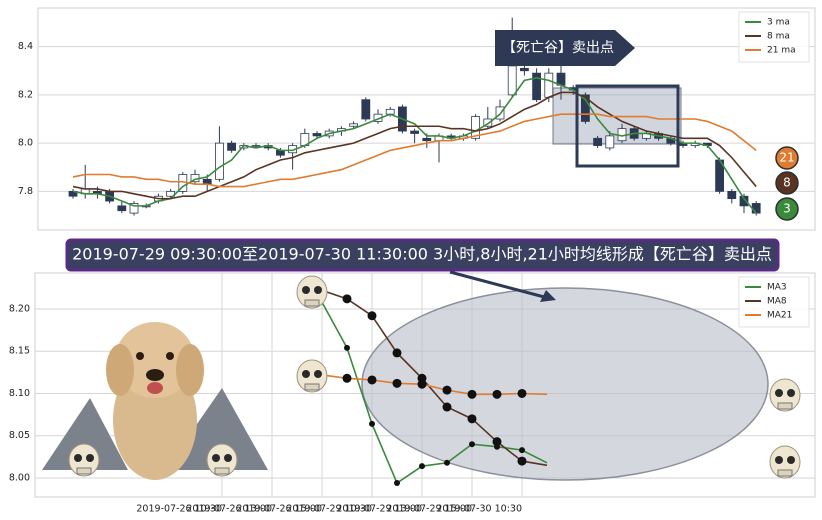 This screenshot has height=520, width=822. Describe the element at coordinates (229, 509) in the screenshot. I see `x-tick-label: 2019-07-26 13:00` at that location.